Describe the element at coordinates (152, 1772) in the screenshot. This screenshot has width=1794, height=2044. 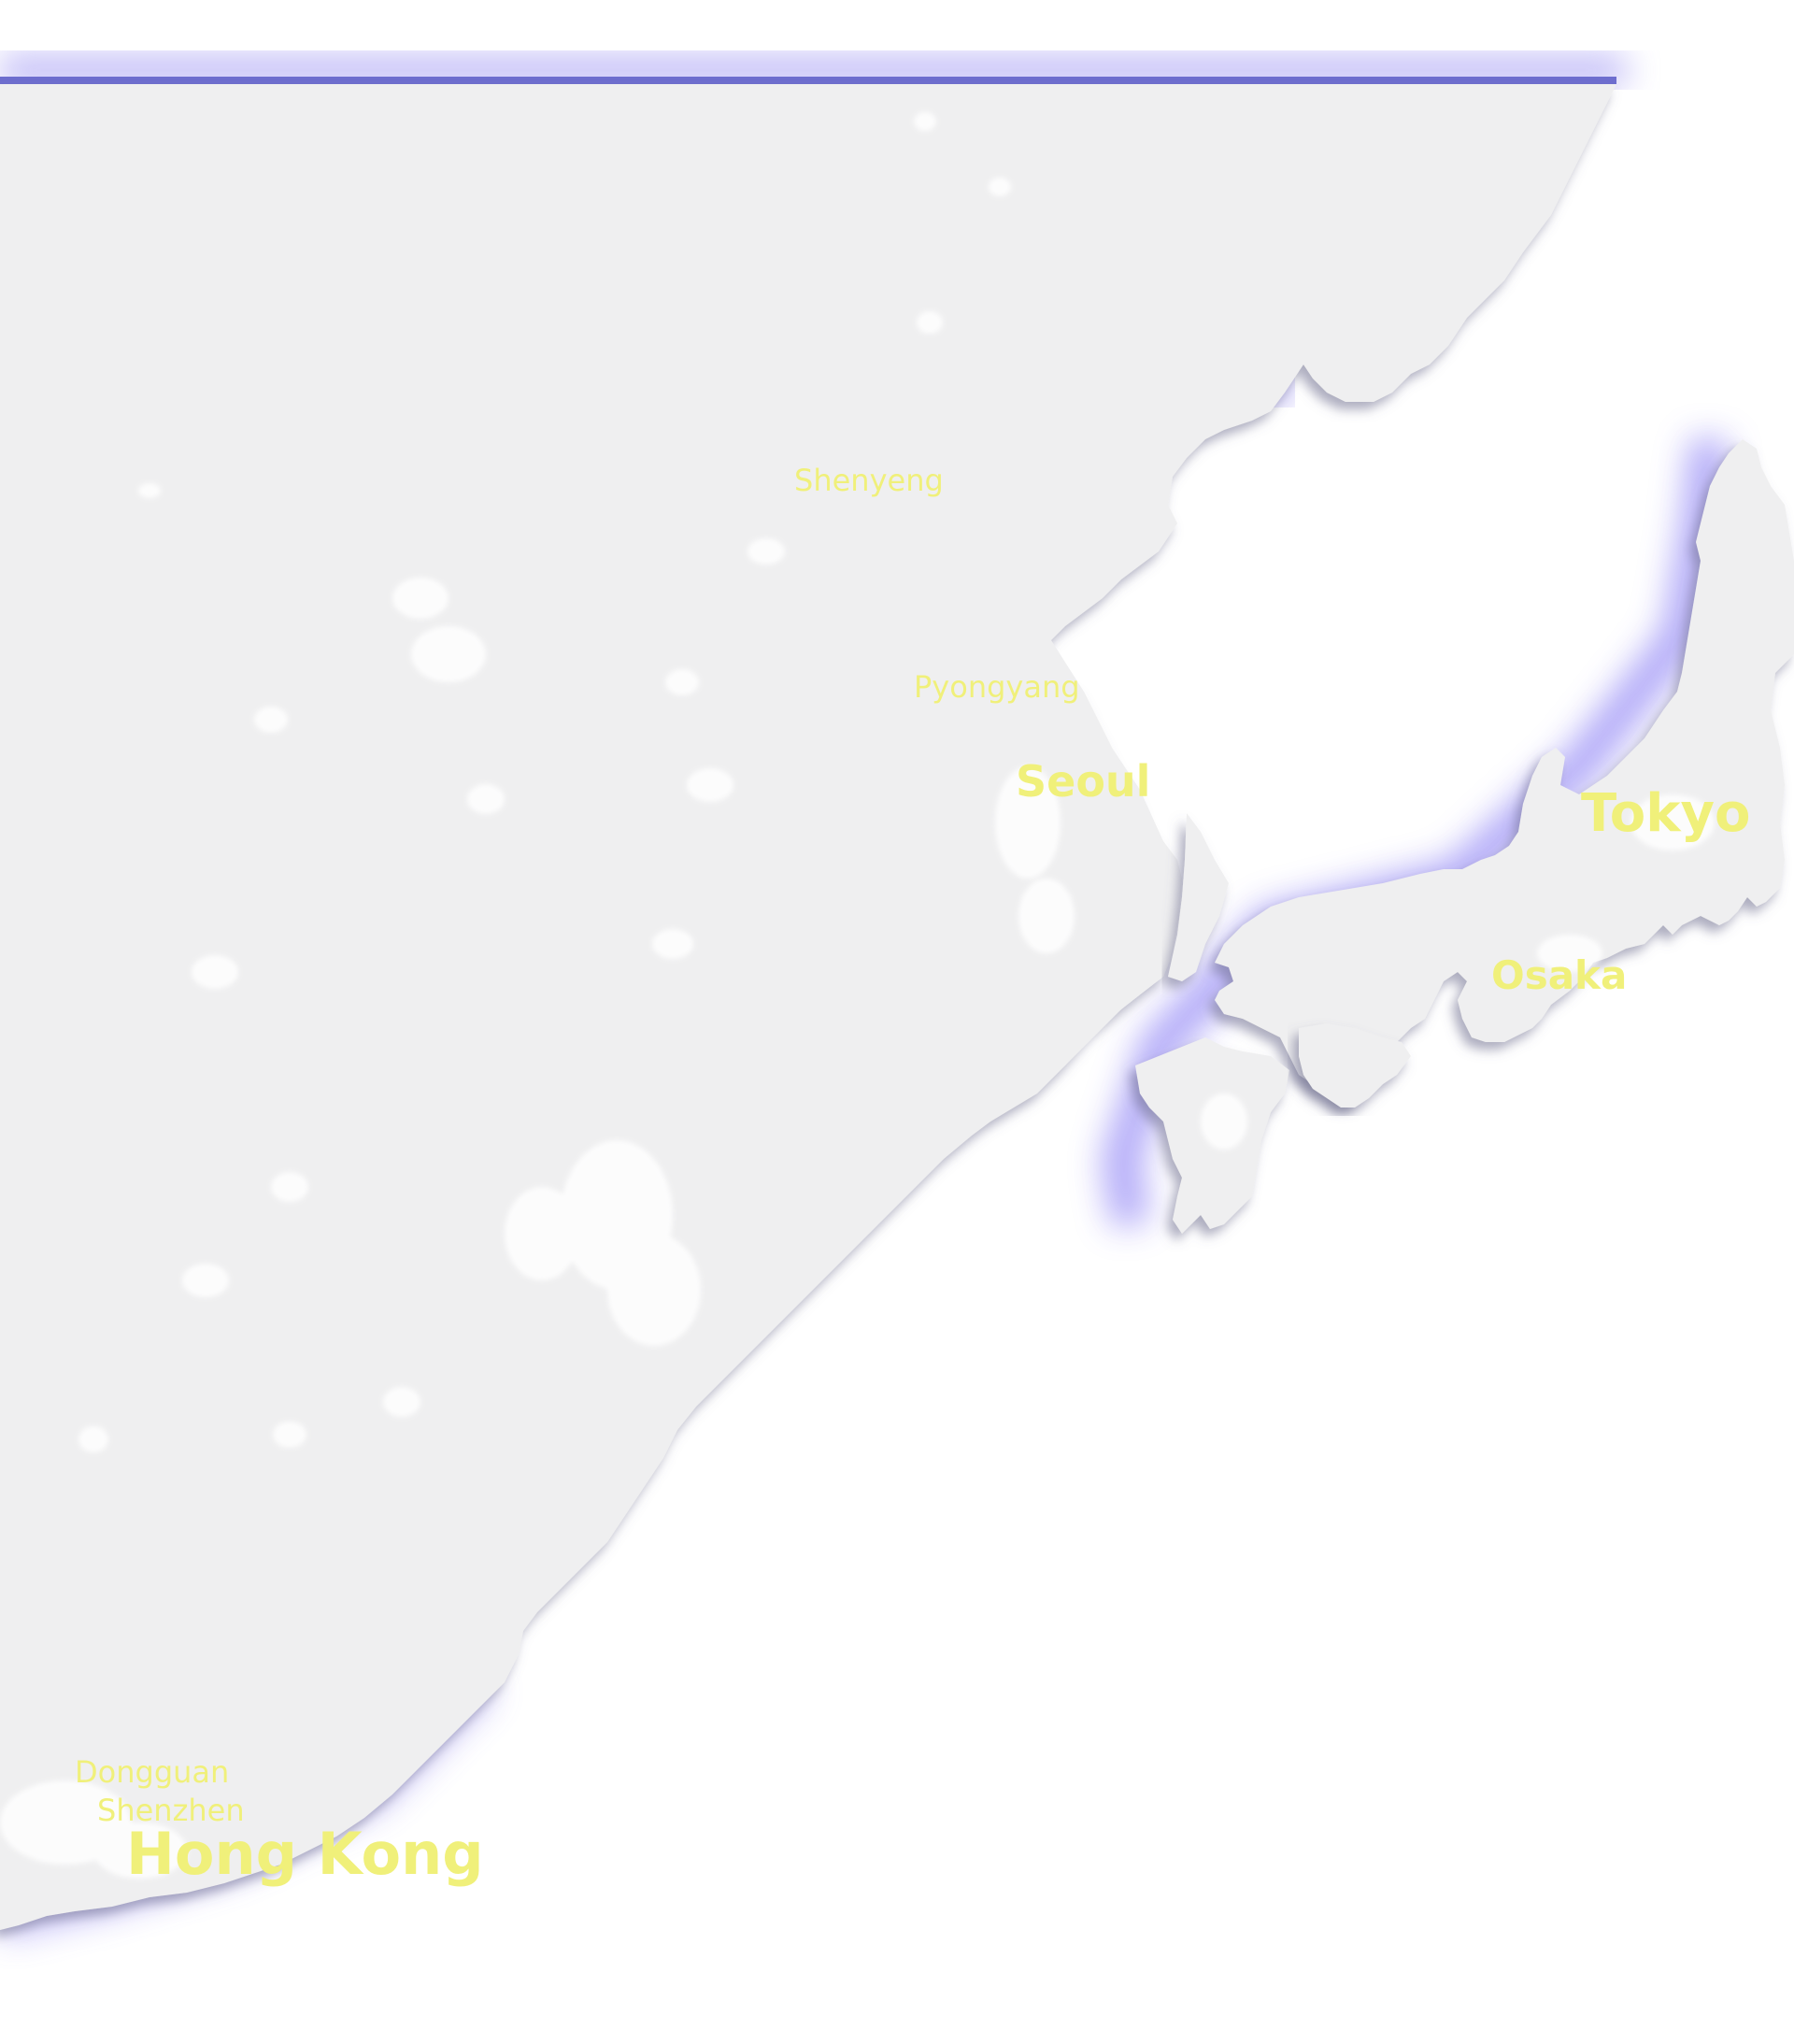
I see `label-dongguan: Dongguan` at that location.